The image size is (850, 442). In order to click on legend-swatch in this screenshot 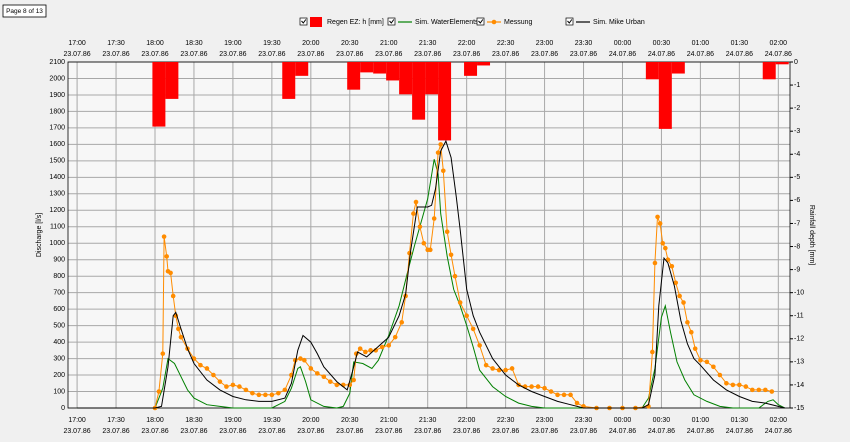, I will do `click(316, 22)`.